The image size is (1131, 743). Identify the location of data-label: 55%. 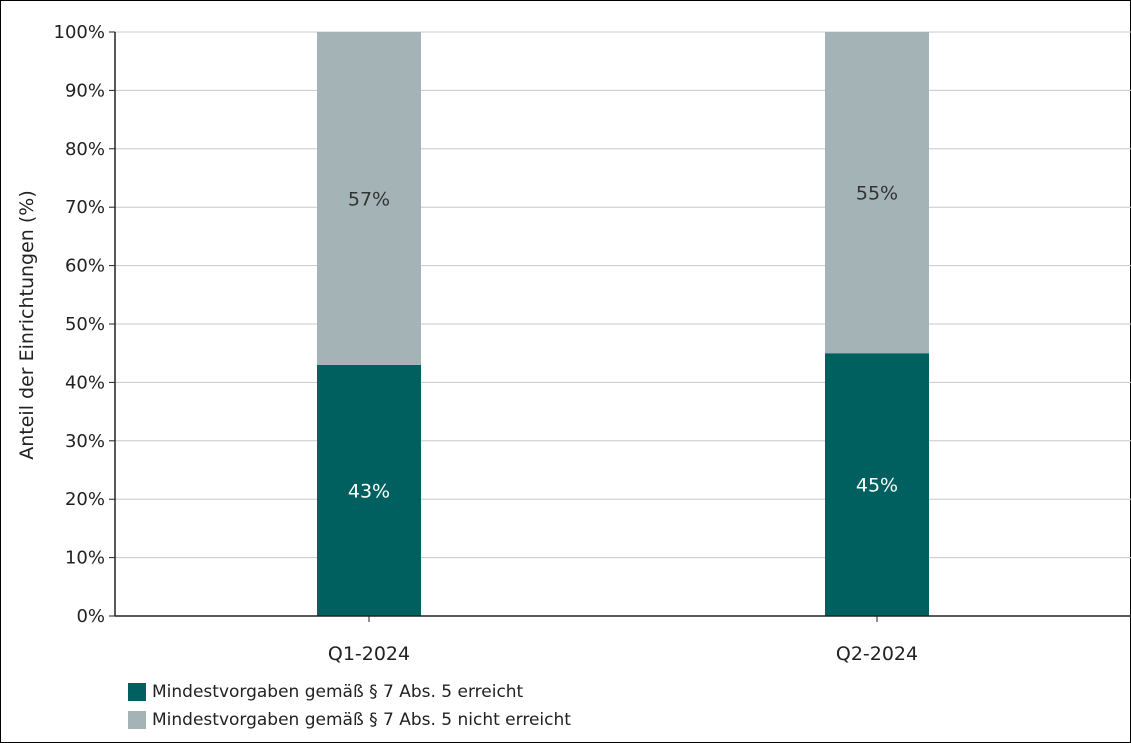
(877, 194).